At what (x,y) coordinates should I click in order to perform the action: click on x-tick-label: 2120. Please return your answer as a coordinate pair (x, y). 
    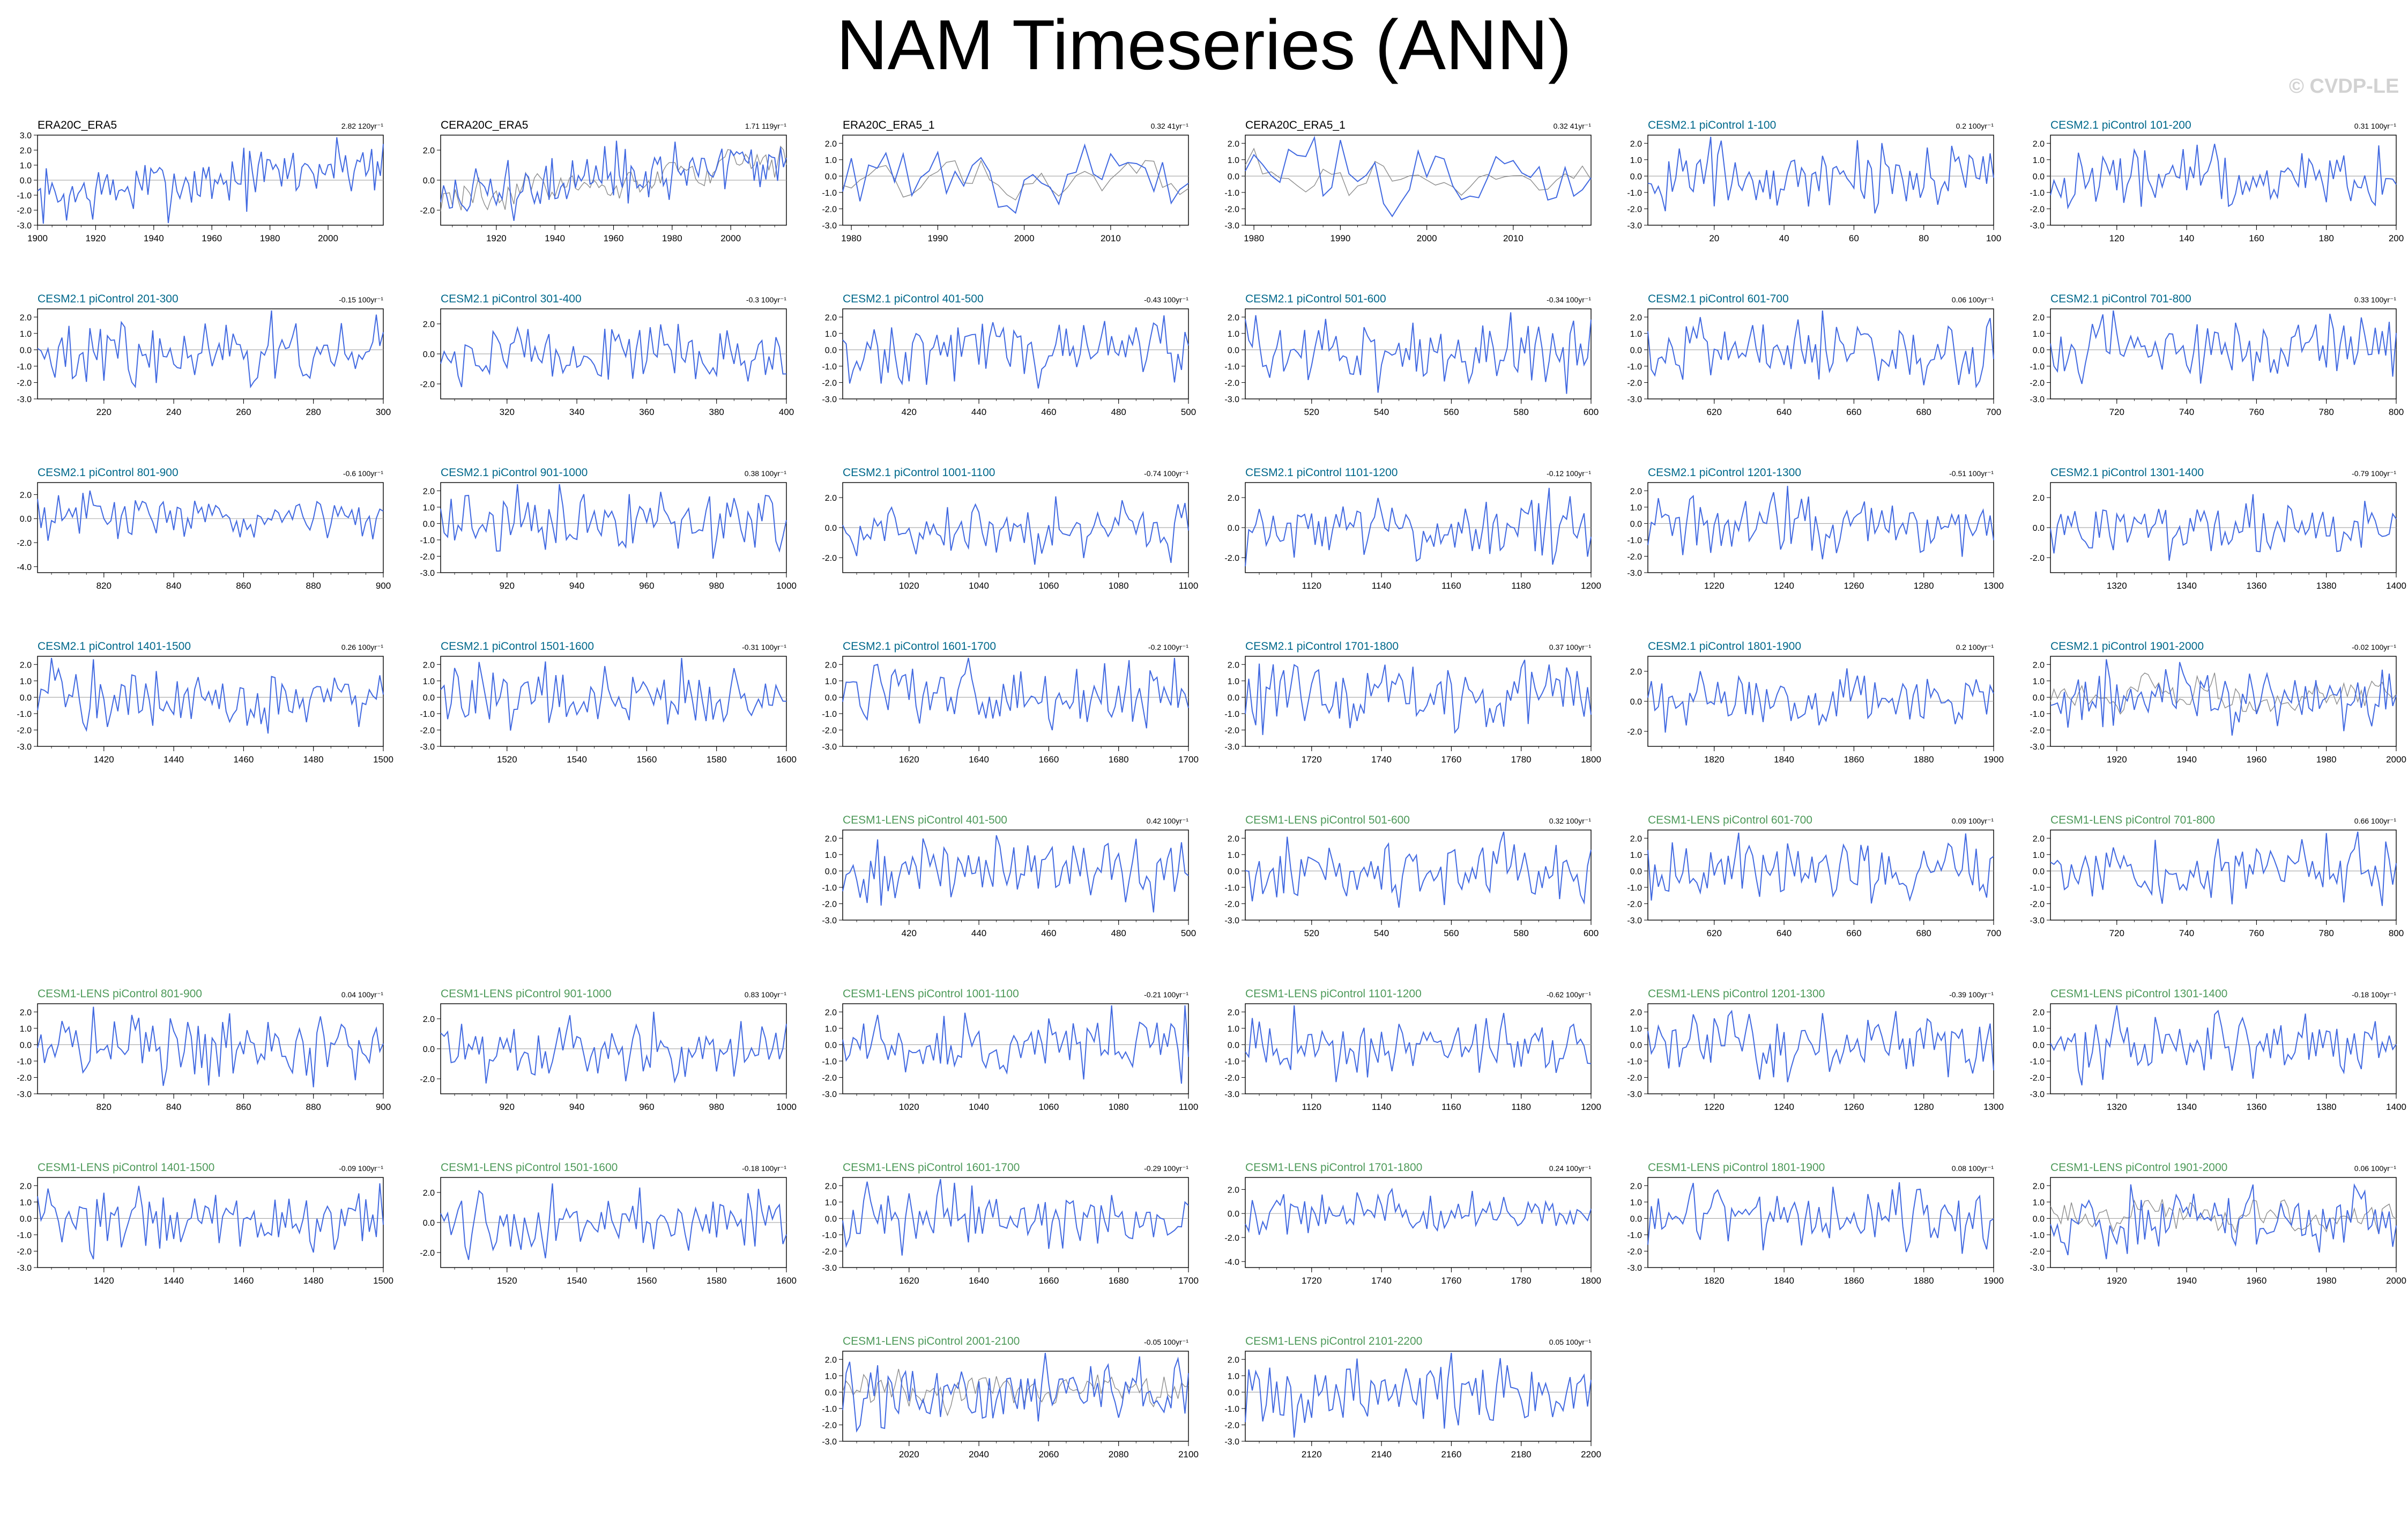
    Looking at the image, I should click on (1312, 1454).